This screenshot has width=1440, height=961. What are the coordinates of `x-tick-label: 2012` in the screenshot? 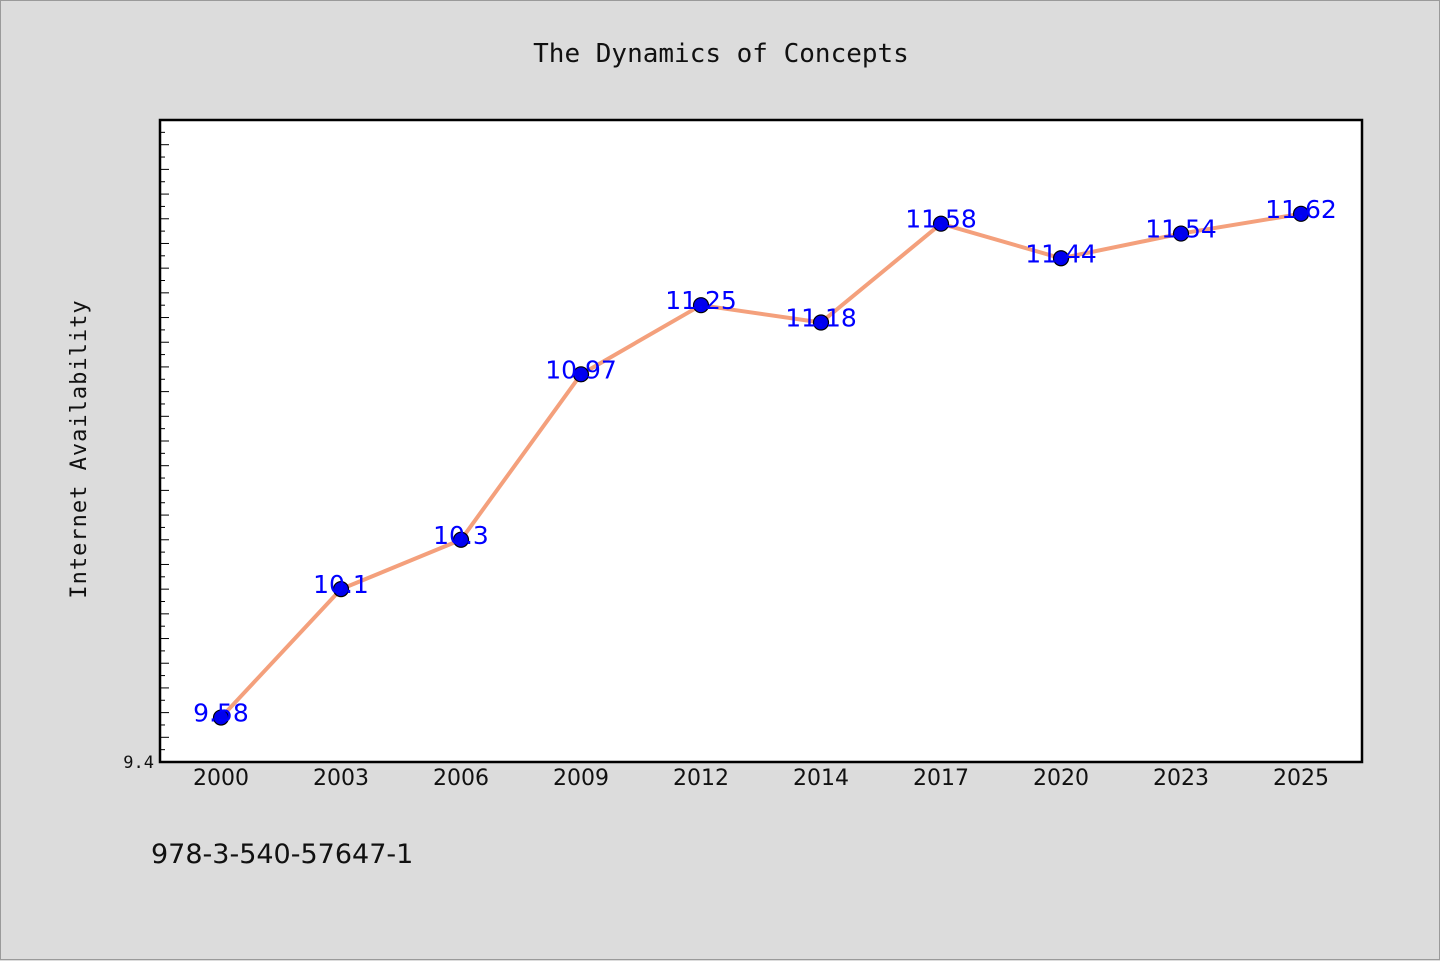 It's located at (701, 778).